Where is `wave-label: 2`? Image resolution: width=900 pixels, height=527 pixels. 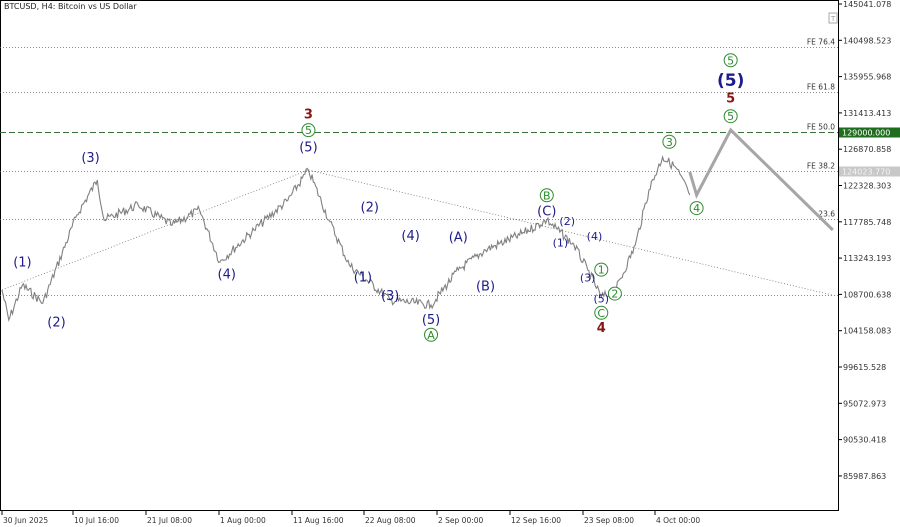
wave-label: 2 is located at coordinates (614, 294).